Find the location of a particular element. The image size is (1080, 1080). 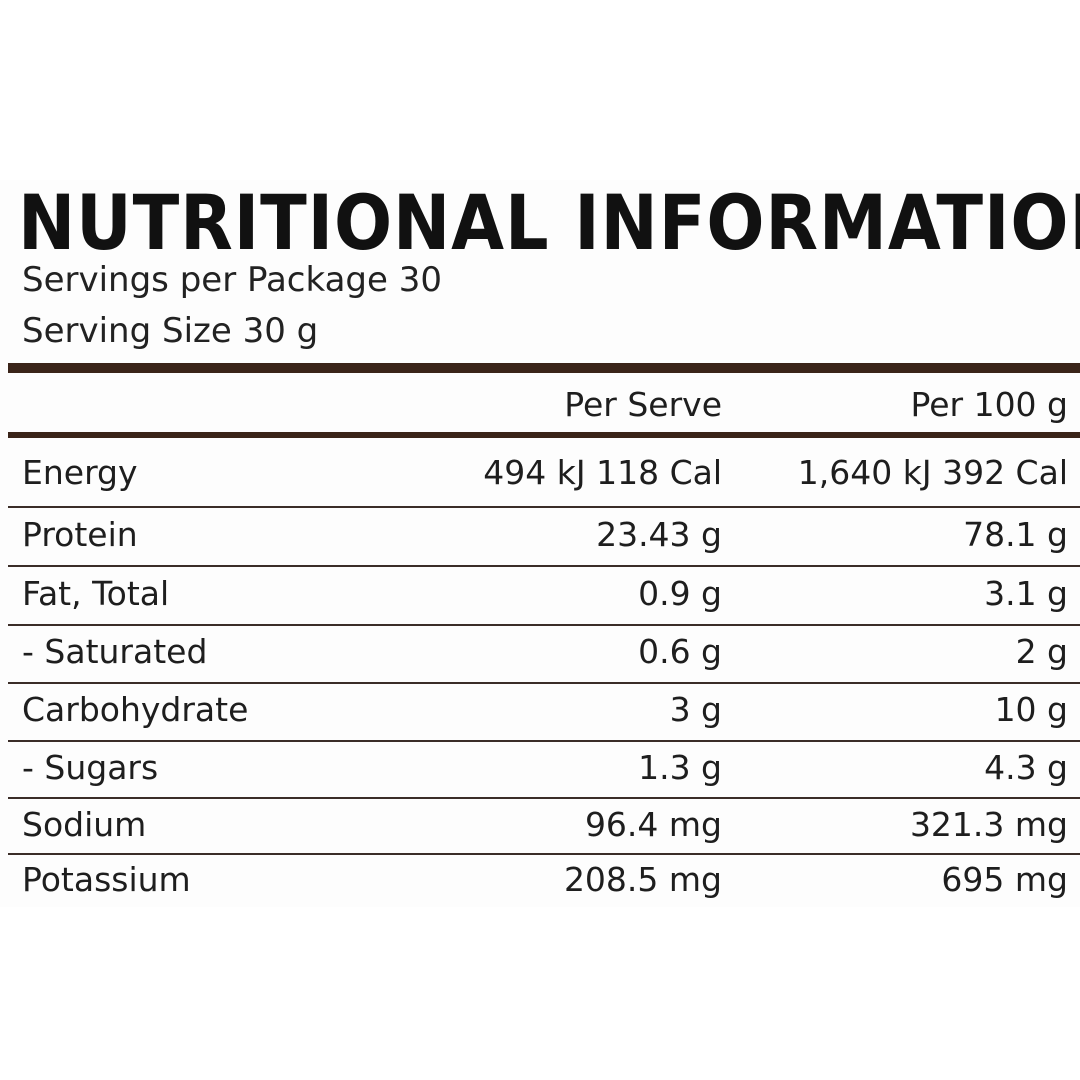

row-value-protein-per-100g: 78.1 g is located at coordinates (1015, 534).